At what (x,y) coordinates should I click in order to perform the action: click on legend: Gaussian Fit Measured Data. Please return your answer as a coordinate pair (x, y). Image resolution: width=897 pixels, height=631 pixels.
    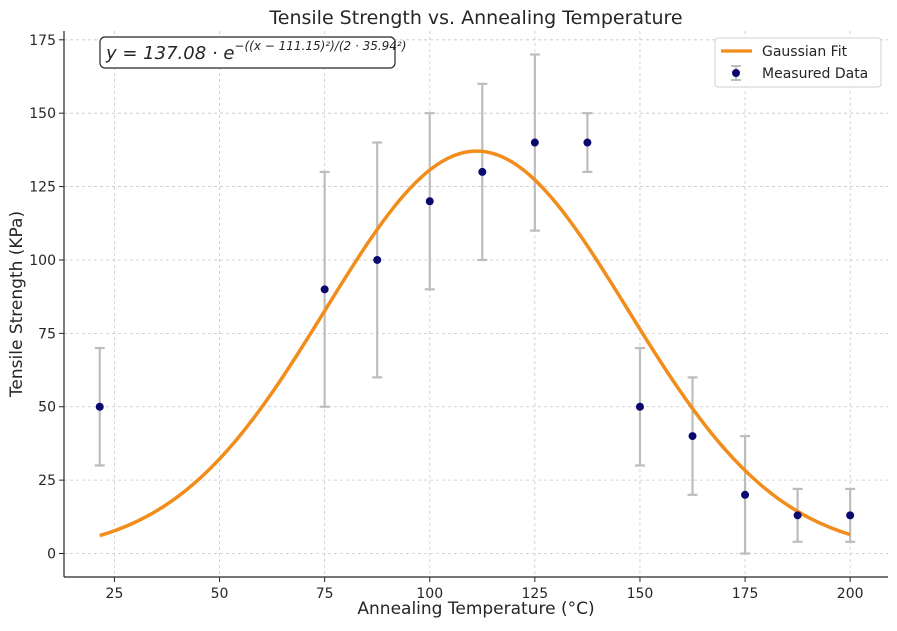
    Looking at the image, I should click on (798, 62).